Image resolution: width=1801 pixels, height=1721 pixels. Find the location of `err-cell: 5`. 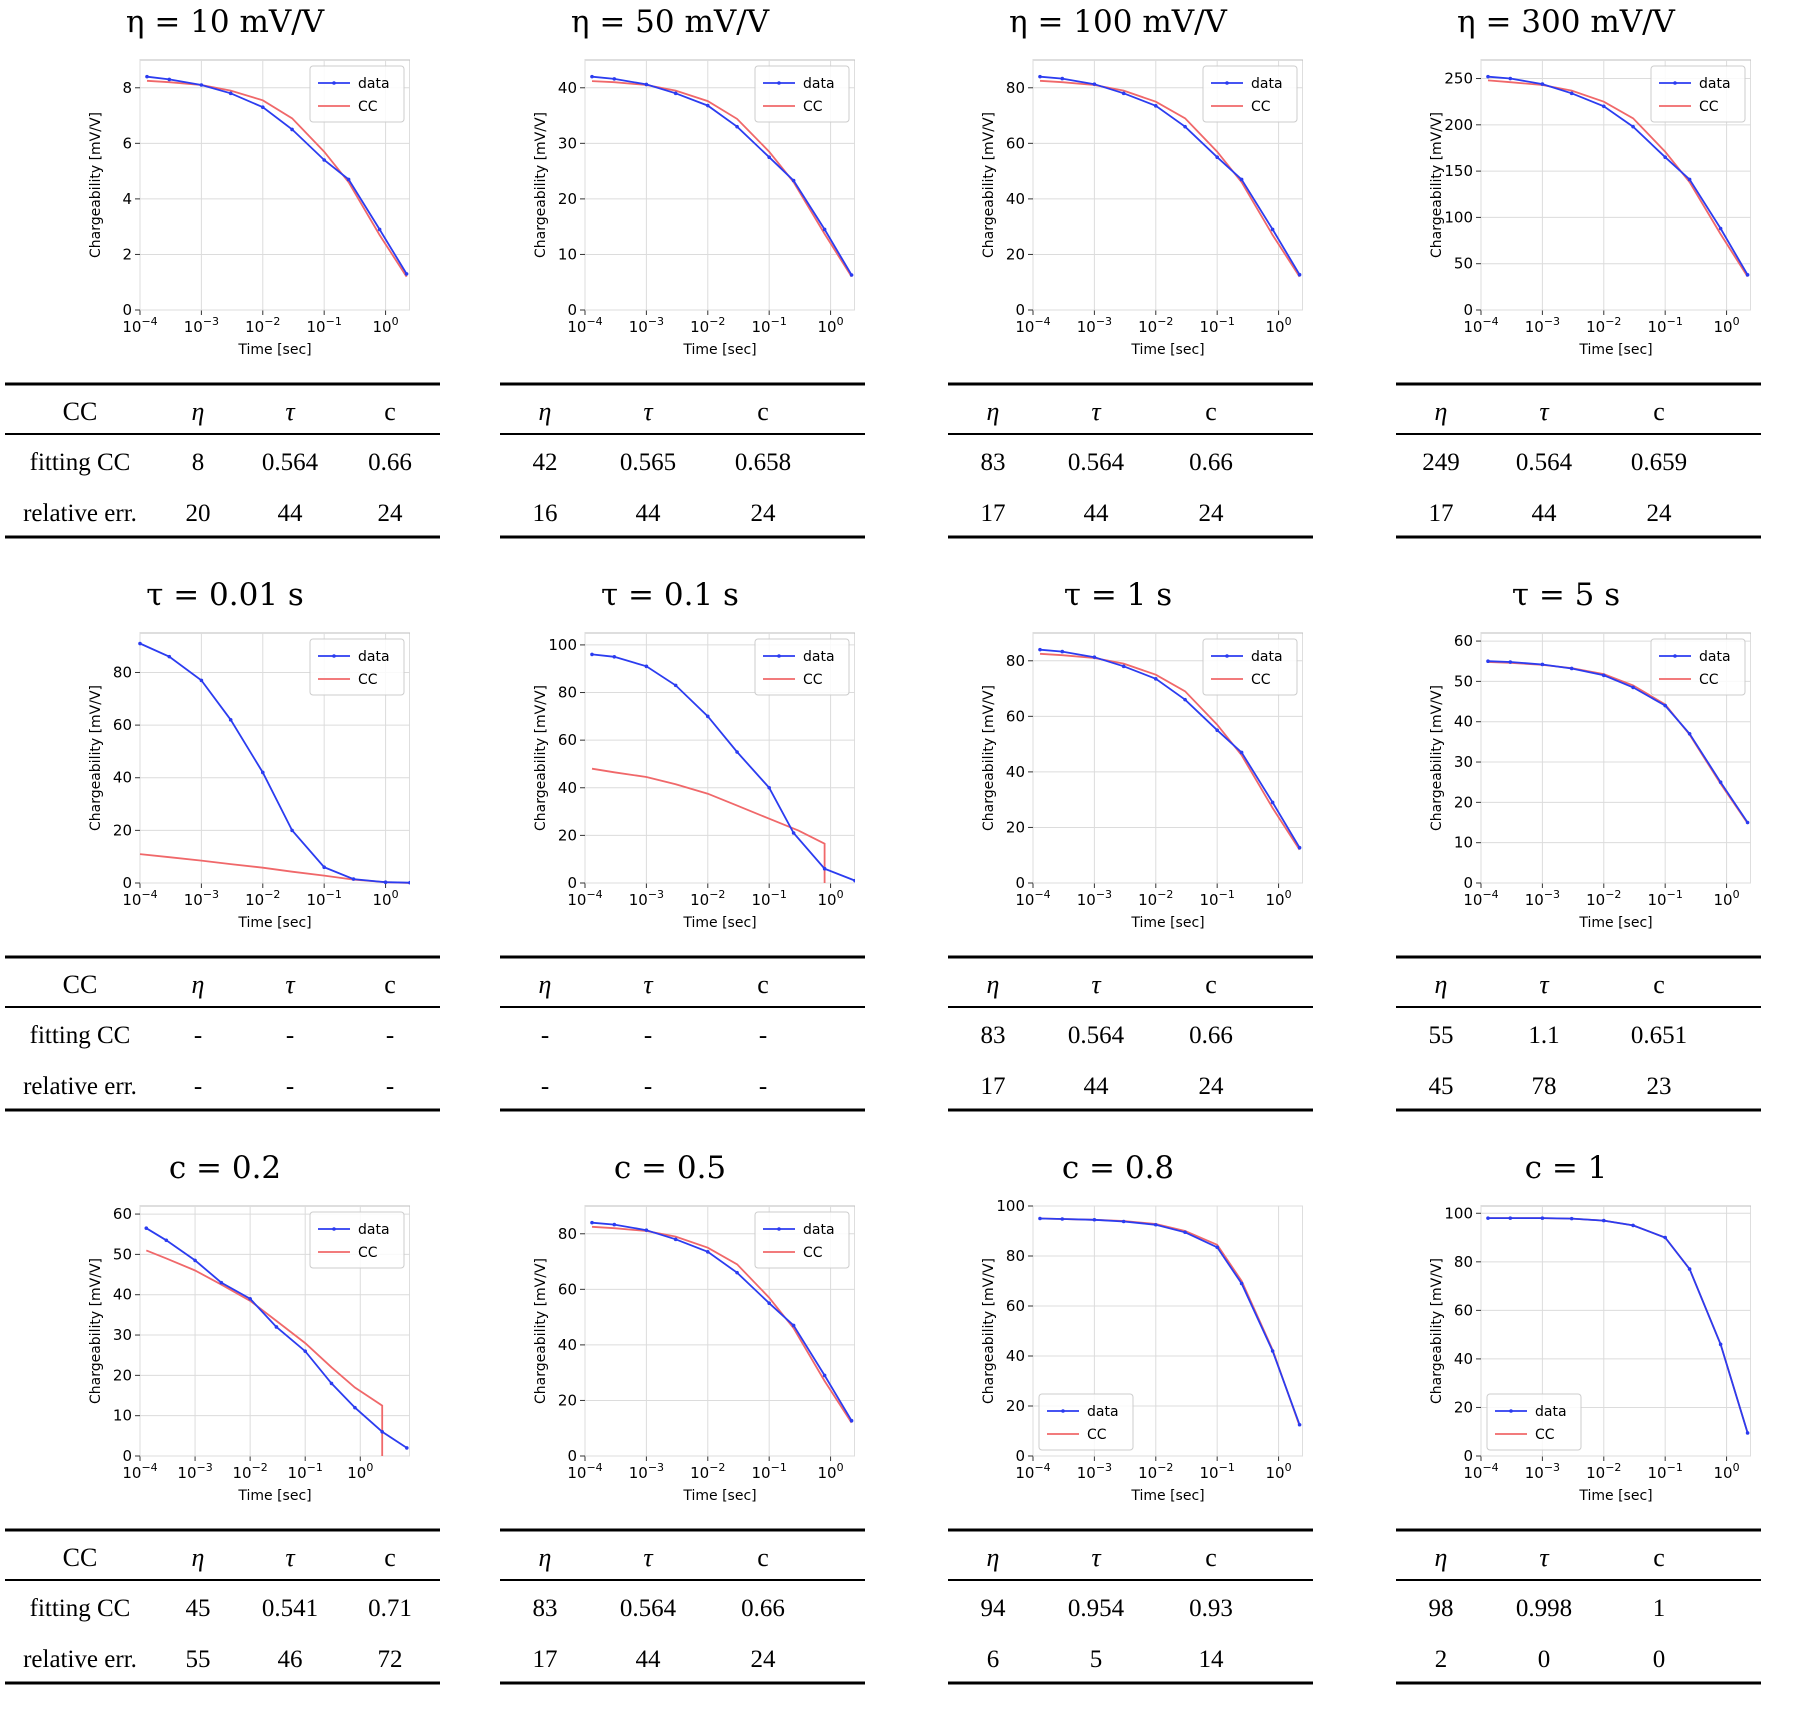

err-cell: 5 is located at coordinates (1096, 1659).